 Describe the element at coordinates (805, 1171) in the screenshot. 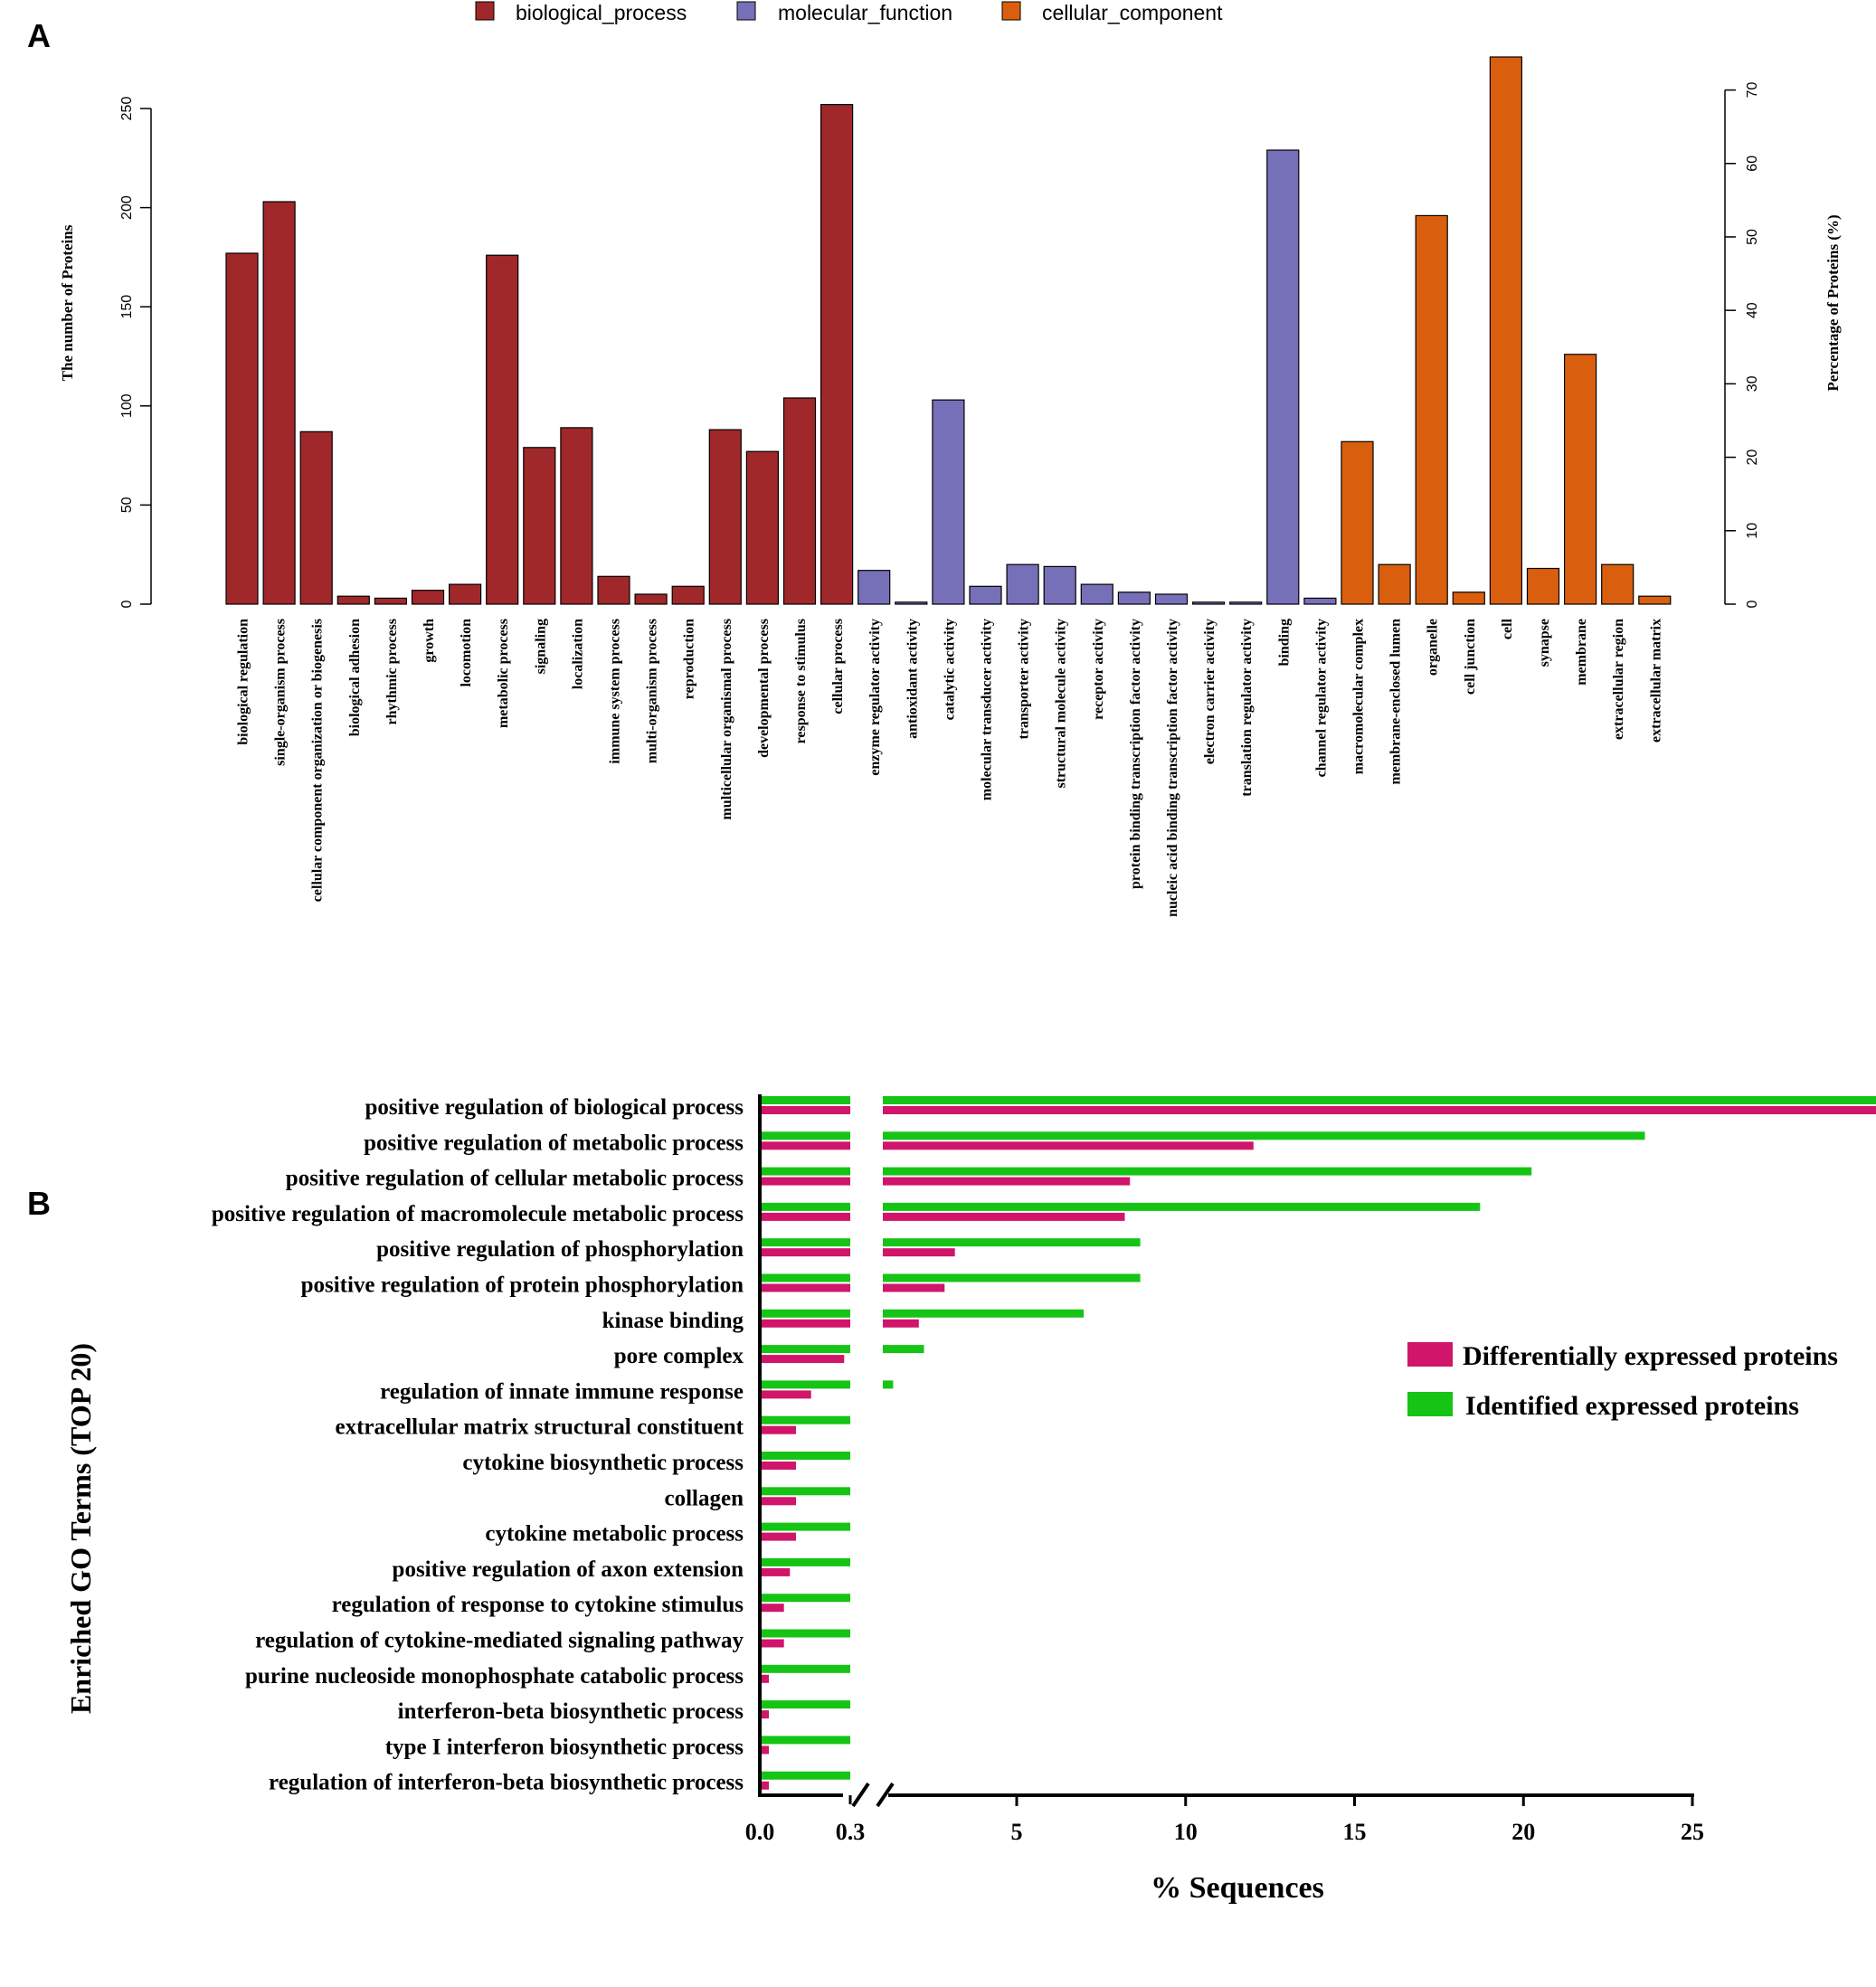

I see `bar-identified-left-positive-regulation-of-cellular-metabolic-process` at that location.